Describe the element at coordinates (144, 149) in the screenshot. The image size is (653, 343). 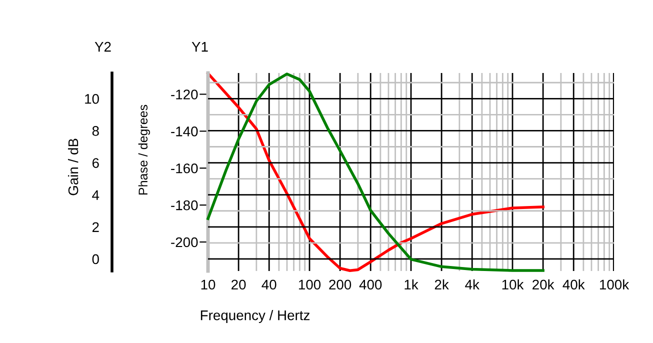
I see `y-axis-title: Phase / degrees` at that location.